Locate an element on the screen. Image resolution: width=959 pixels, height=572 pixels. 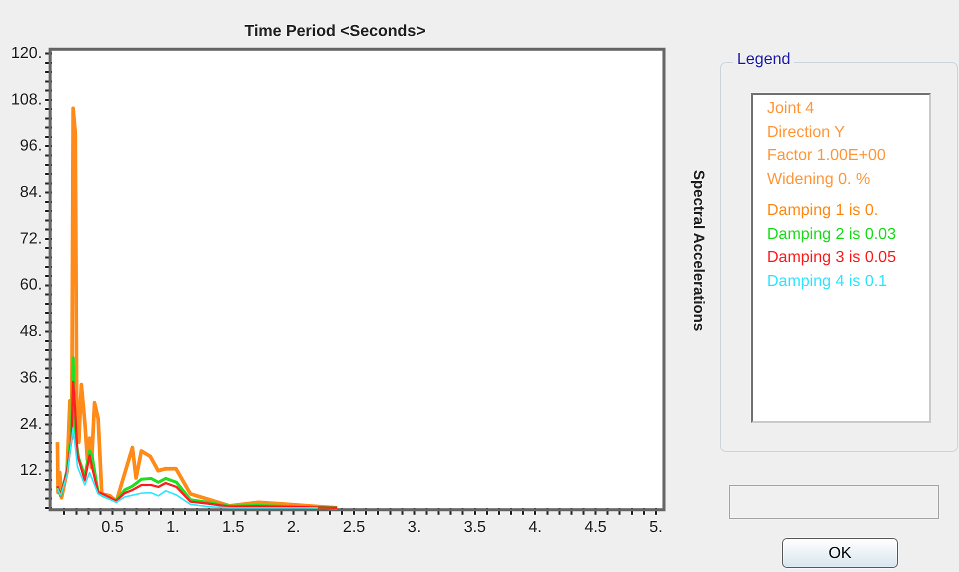
y-tick-label: 48. is located at coordinates (31, 331).